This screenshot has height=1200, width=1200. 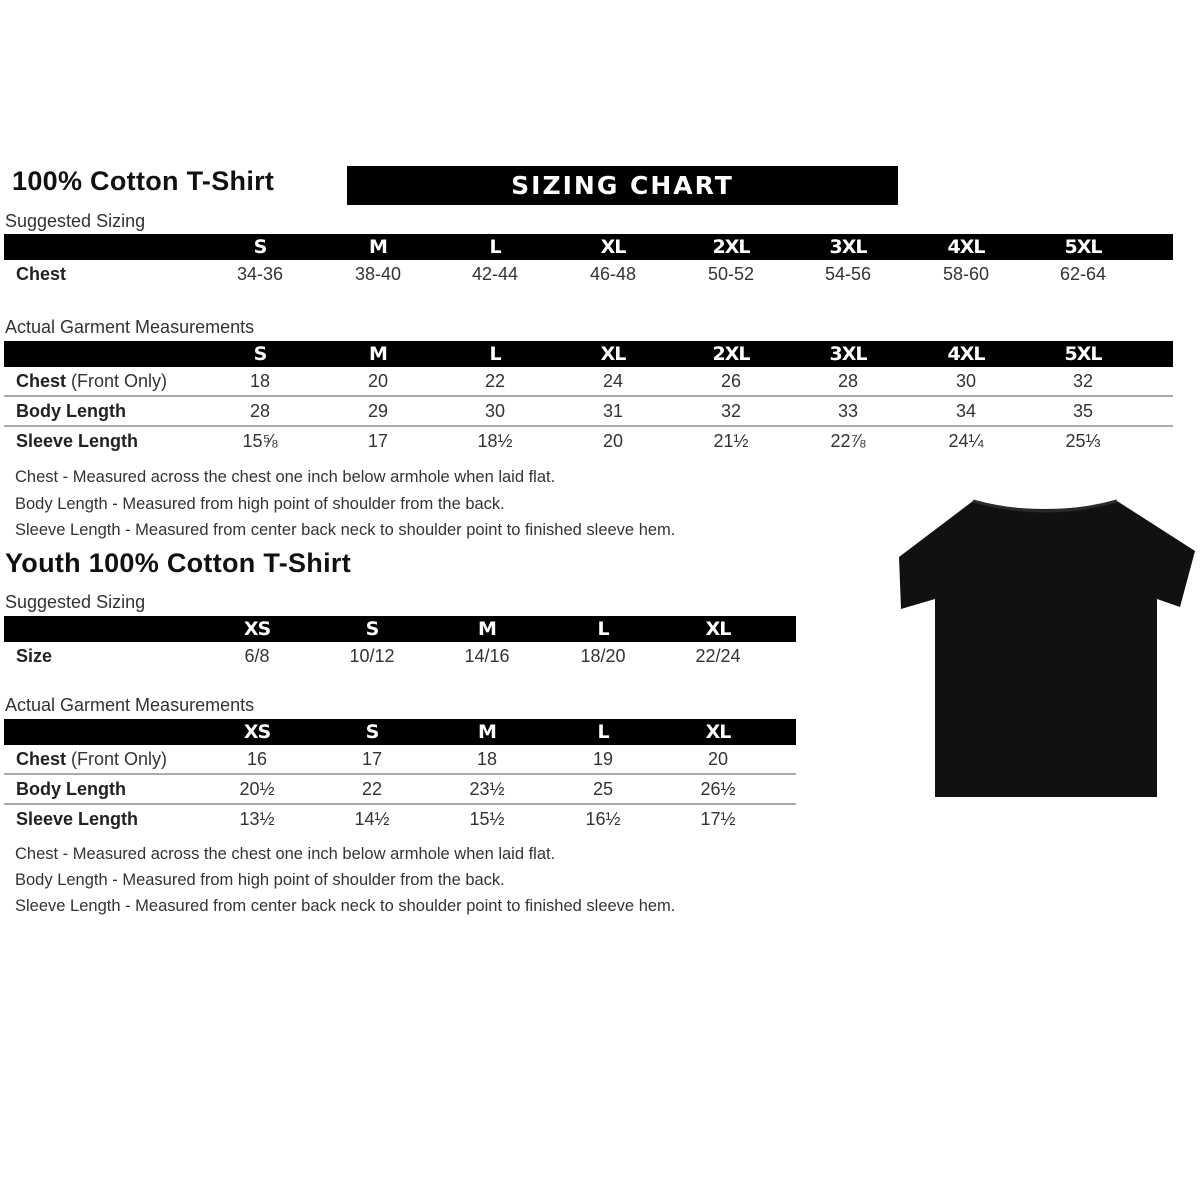 I want to click on cell-value: 58-60, so click(x=966, y=274).